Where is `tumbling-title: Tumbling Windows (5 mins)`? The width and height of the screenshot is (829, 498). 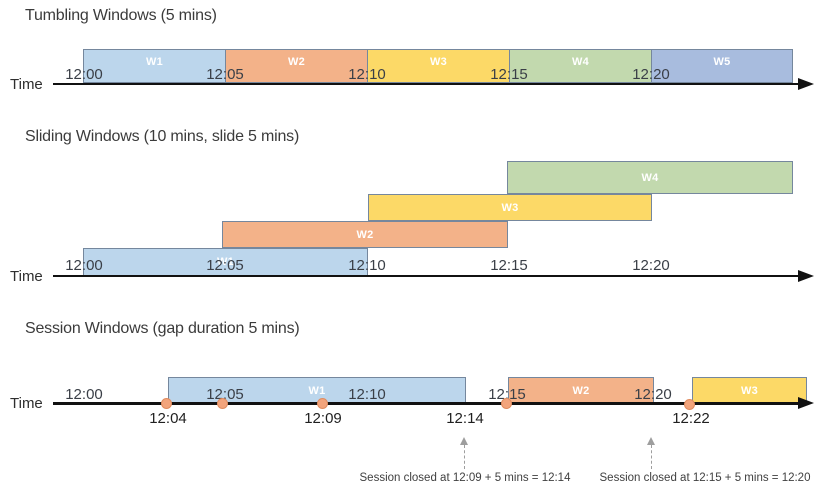 tumbling-title: Tumbling Windows (5 mins) is located at coordinates (121, 15).